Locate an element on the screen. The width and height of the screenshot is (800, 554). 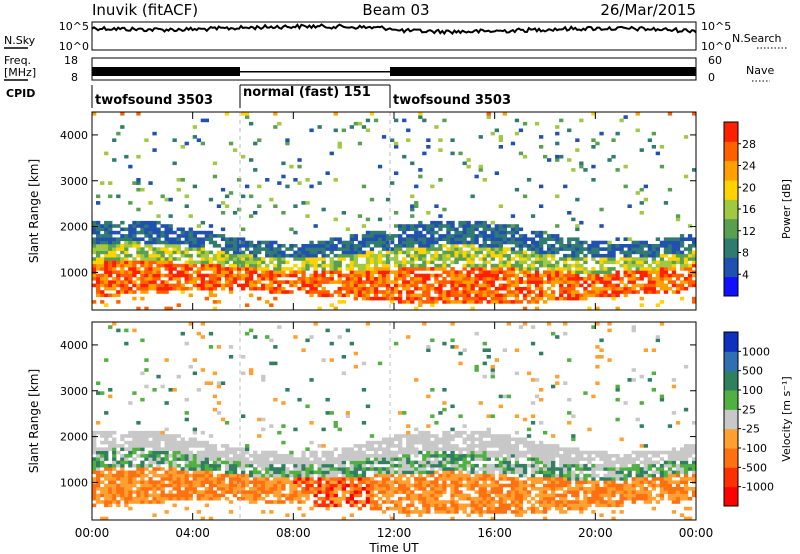
colorbar-tick-label: 20 is located at coordinates (749, 187).